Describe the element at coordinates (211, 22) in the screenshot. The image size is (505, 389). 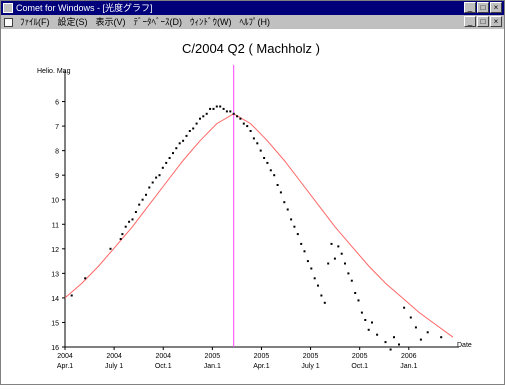
I see `menu-window: ｳｨﾝﾄﾞｳ(W)` at that location.